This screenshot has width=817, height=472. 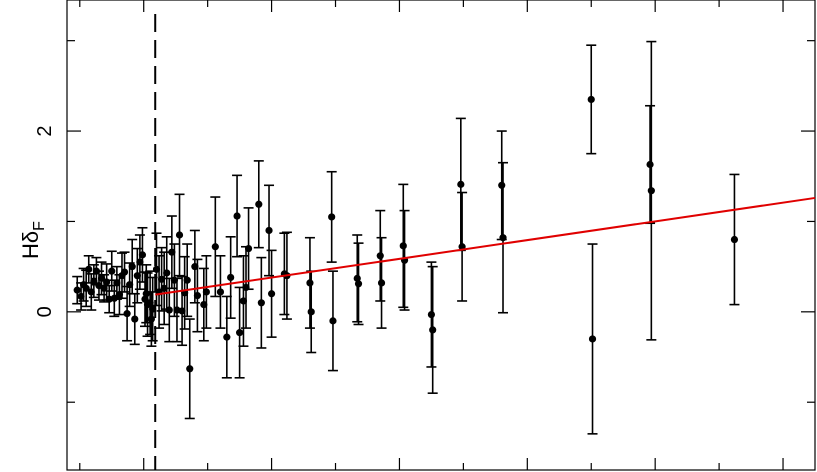 I want to click on y-axis-label: HδF, so click(x=33, y=240).